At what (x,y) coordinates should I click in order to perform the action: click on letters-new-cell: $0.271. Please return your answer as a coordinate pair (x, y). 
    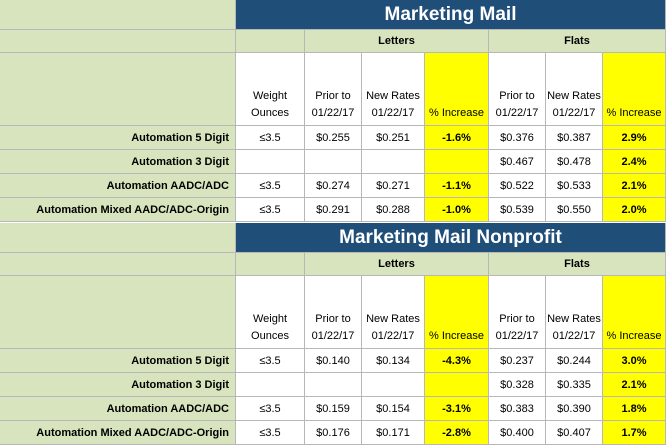
    Looking at the image, I should click on (393, 186).